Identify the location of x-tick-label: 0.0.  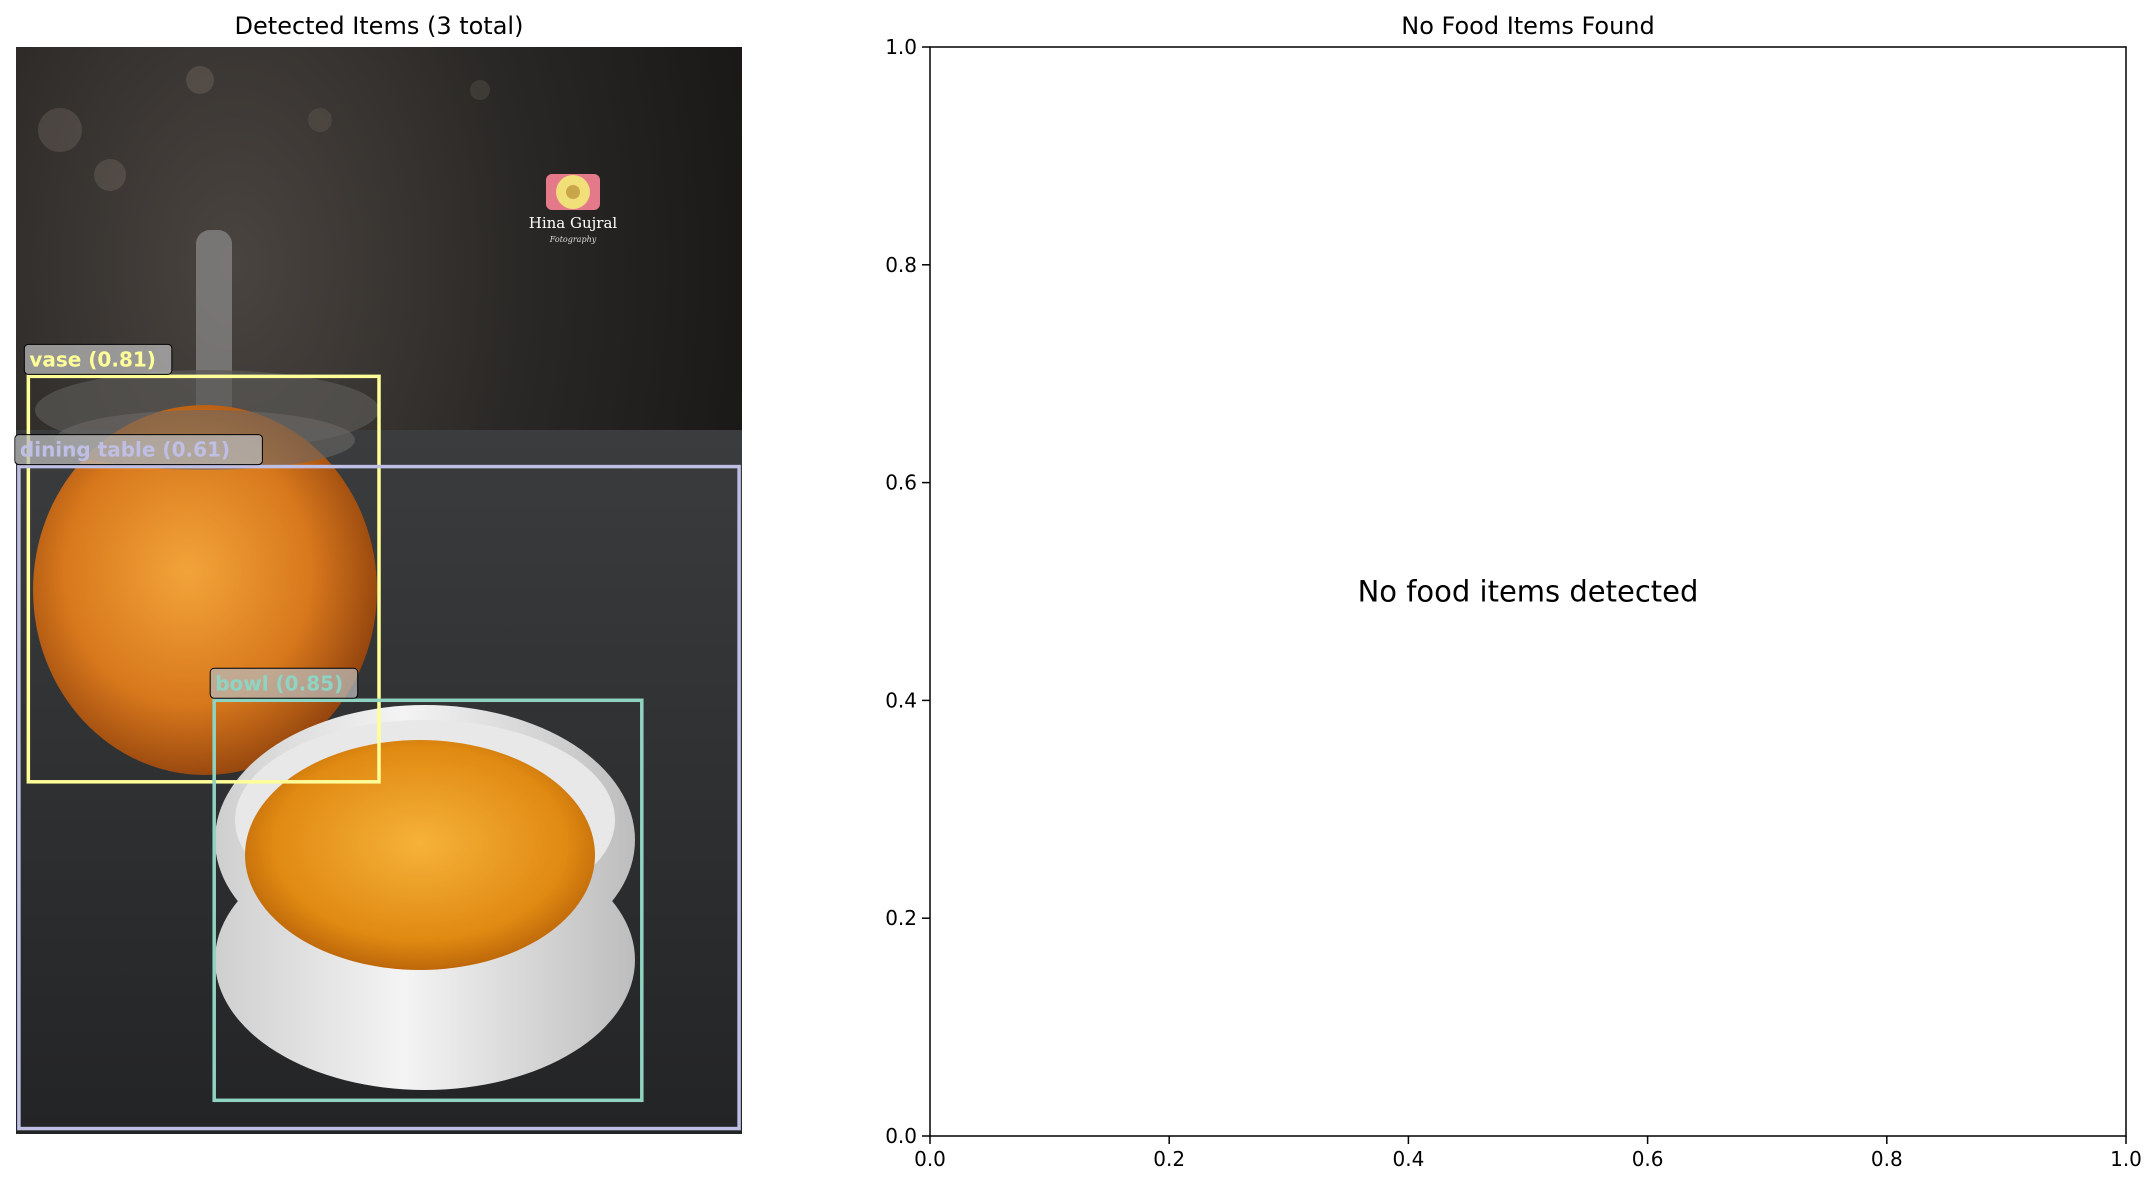
(930, 1159).